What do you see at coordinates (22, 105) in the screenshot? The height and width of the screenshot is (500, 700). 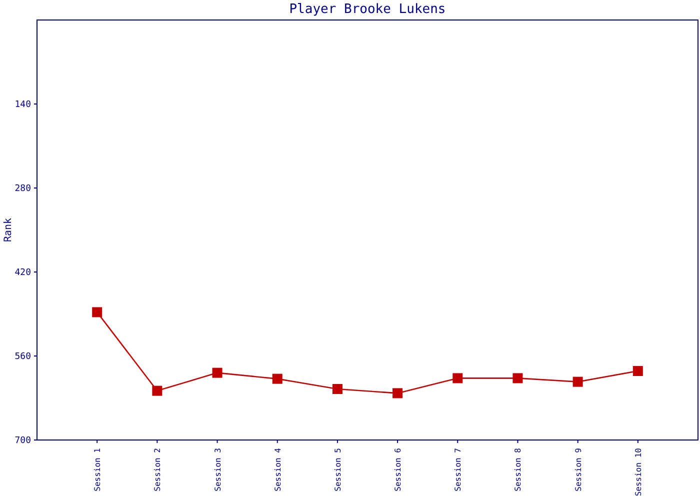 I see `y-tick-label: 140` at bounding box center [22, 105].